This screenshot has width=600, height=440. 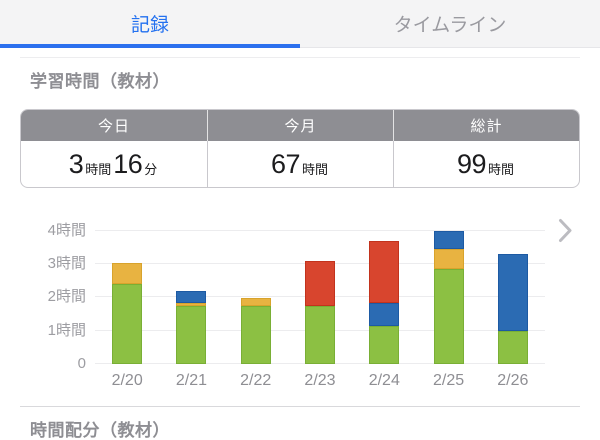 I want to click on total-hours-unit: 時間, so click(x=501, y=169).